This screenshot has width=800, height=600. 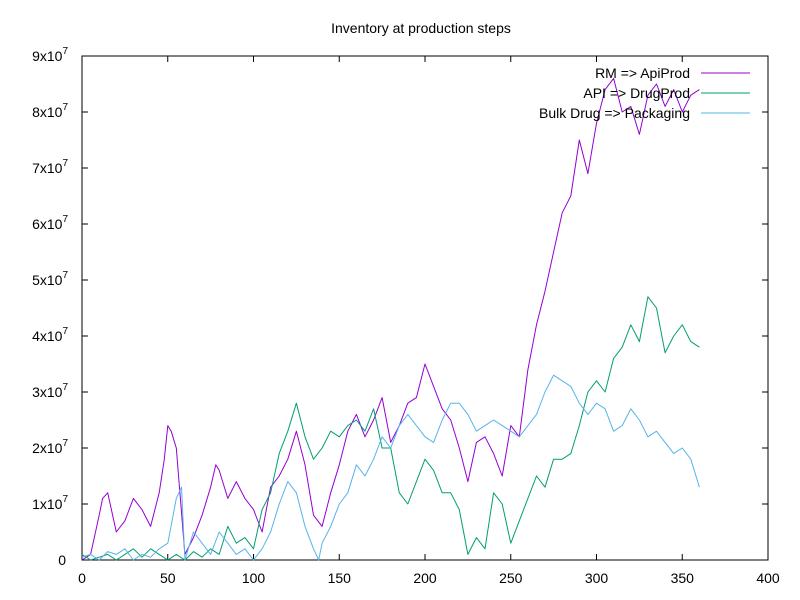 I want to click on y-tick-label: 9x10⁷, so click(x=50, y=55).